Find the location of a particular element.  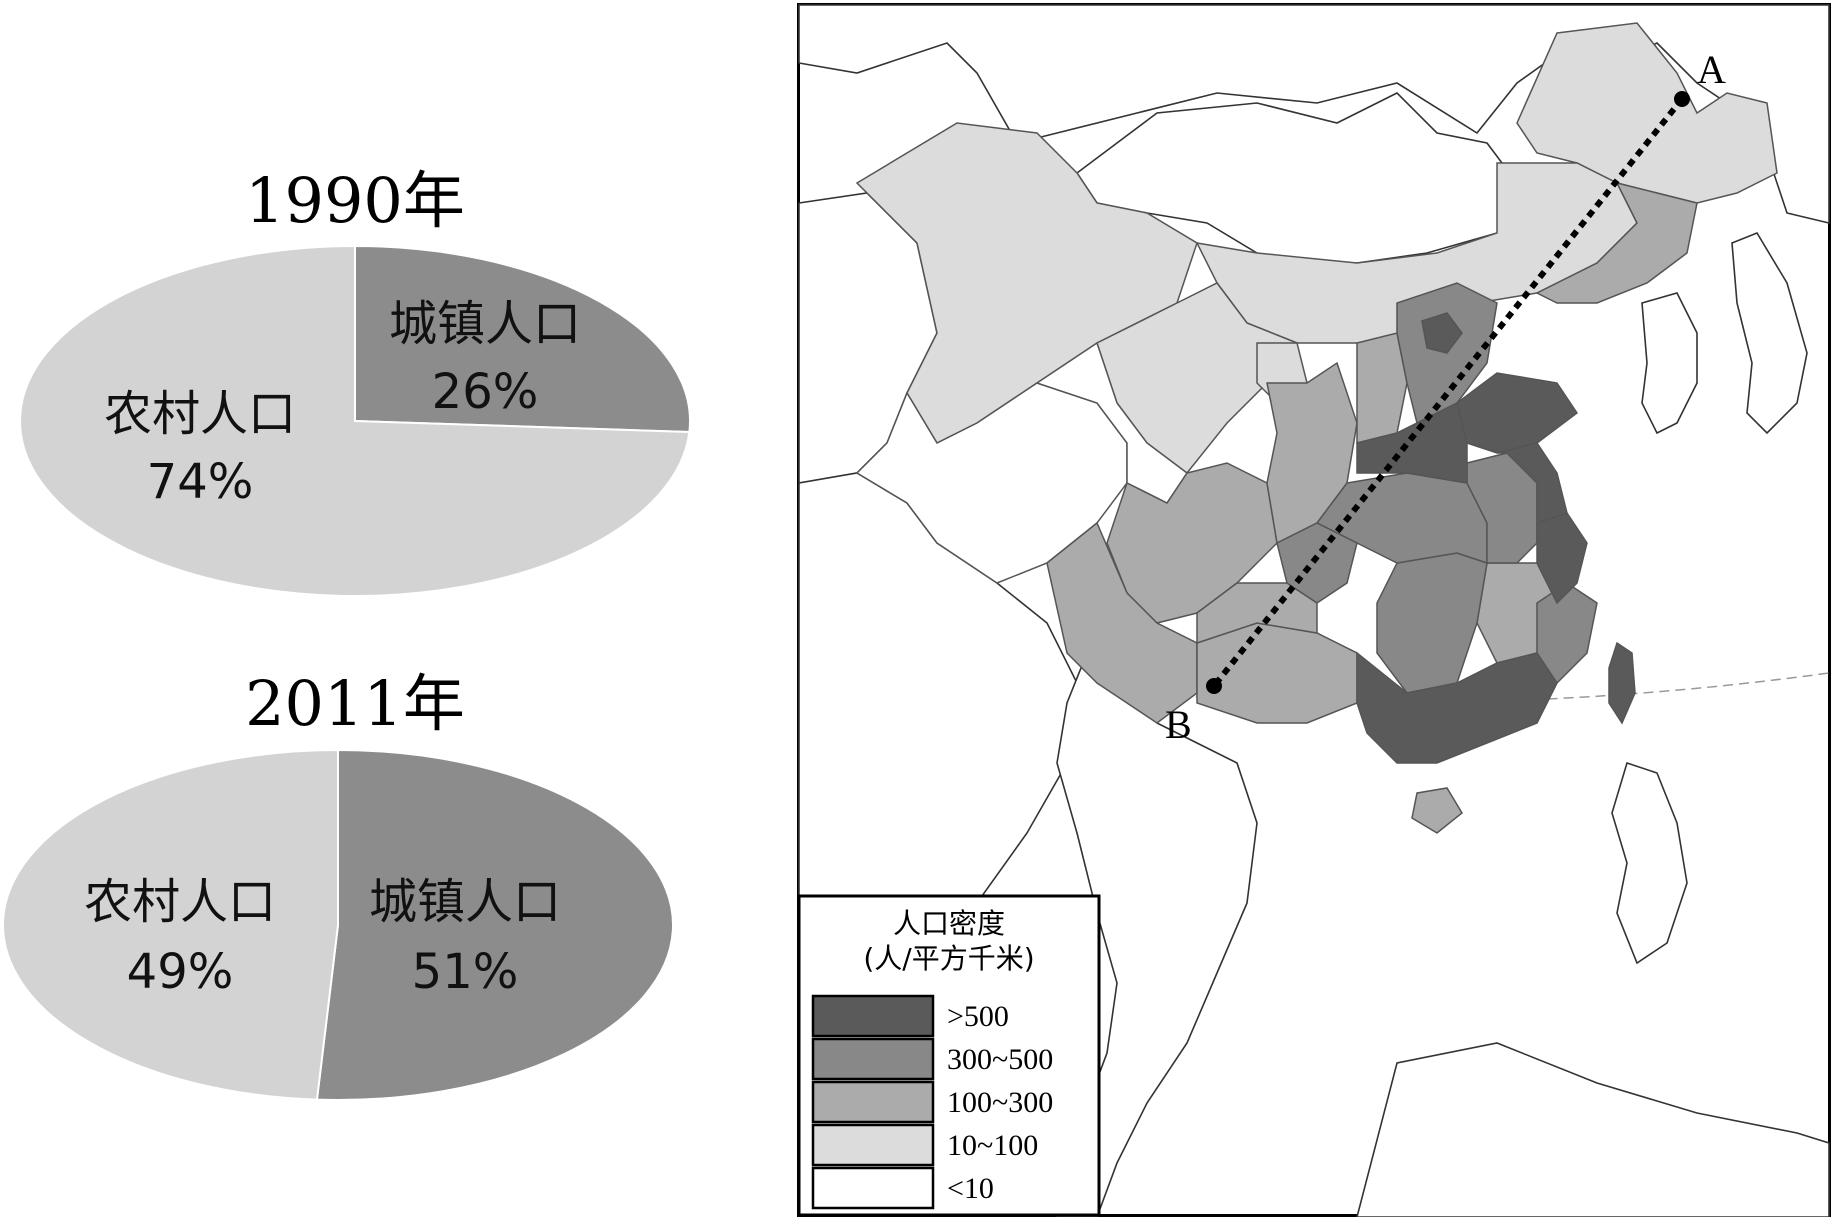

region-southeast-asia is located at coordinates (1157, 934).